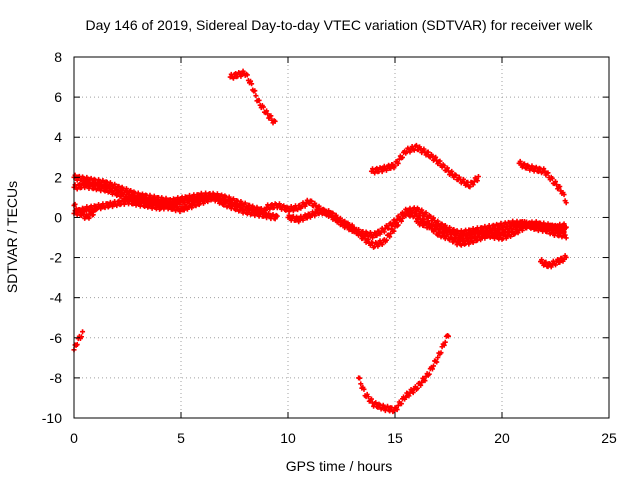 The width and height of the screenshot is (640, 480). Describe the element at coordinates (56, 258) in the screenshot. I see `y-tick-label: -2` at that location.